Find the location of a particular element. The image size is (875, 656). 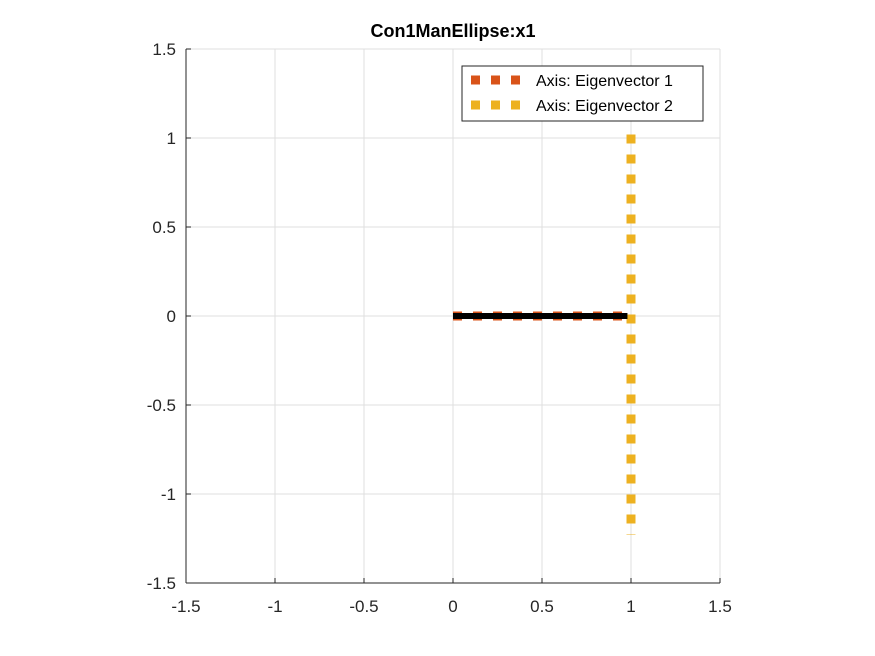

y-tick-label: 0.5 is located at coordinates (164, 227).